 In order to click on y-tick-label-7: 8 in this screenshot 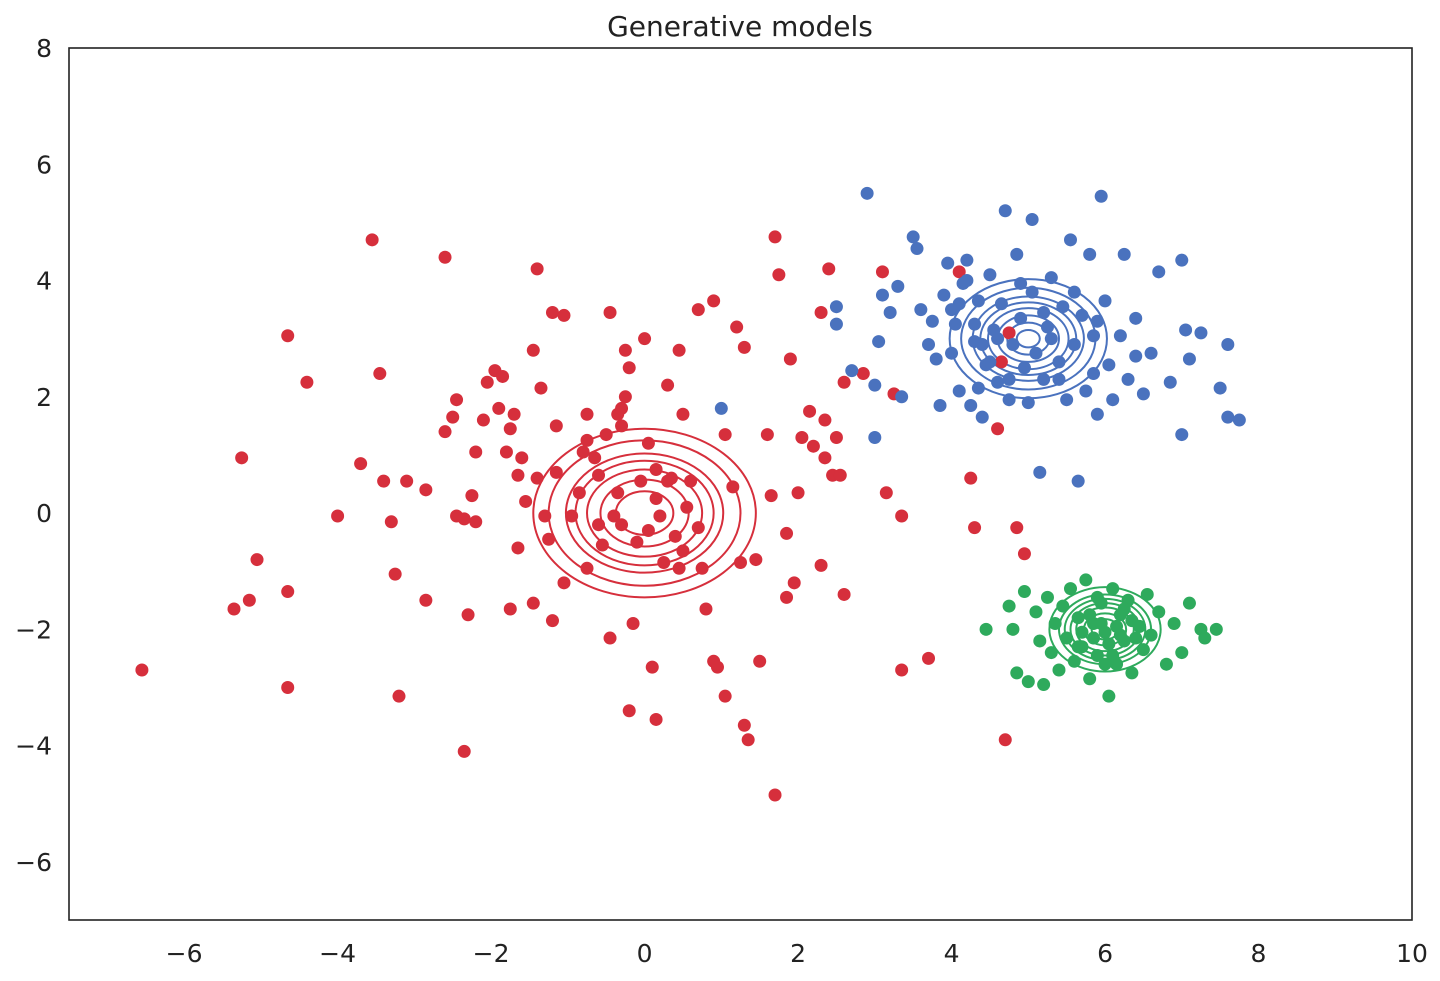, I will do `click(44, 48)`.